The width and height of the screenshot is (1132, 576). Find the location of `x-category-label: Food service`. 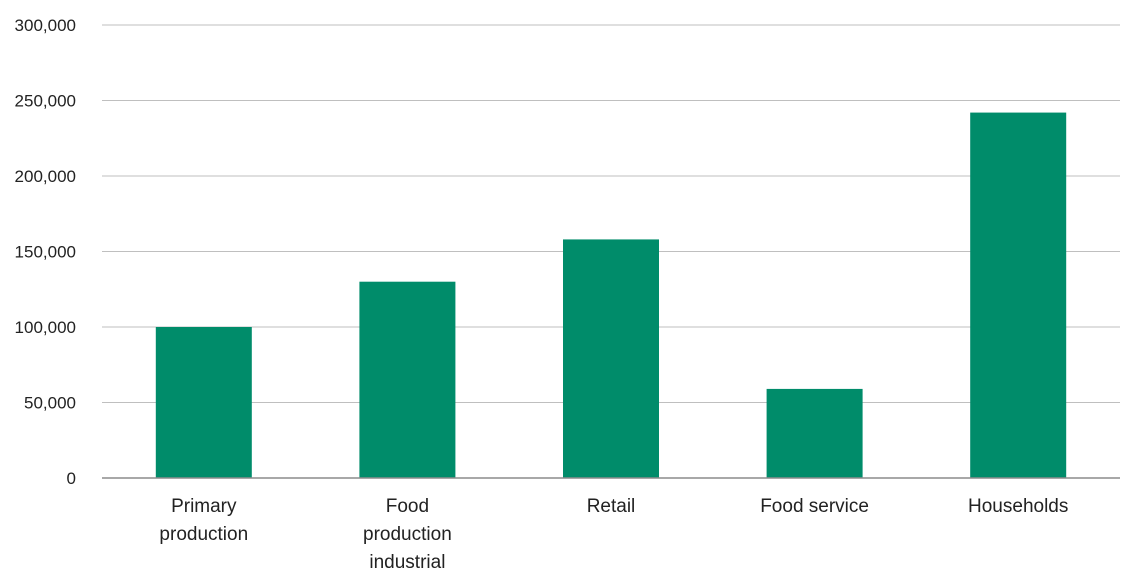

x-category-label: Food service is located at coordinates (814, 506).